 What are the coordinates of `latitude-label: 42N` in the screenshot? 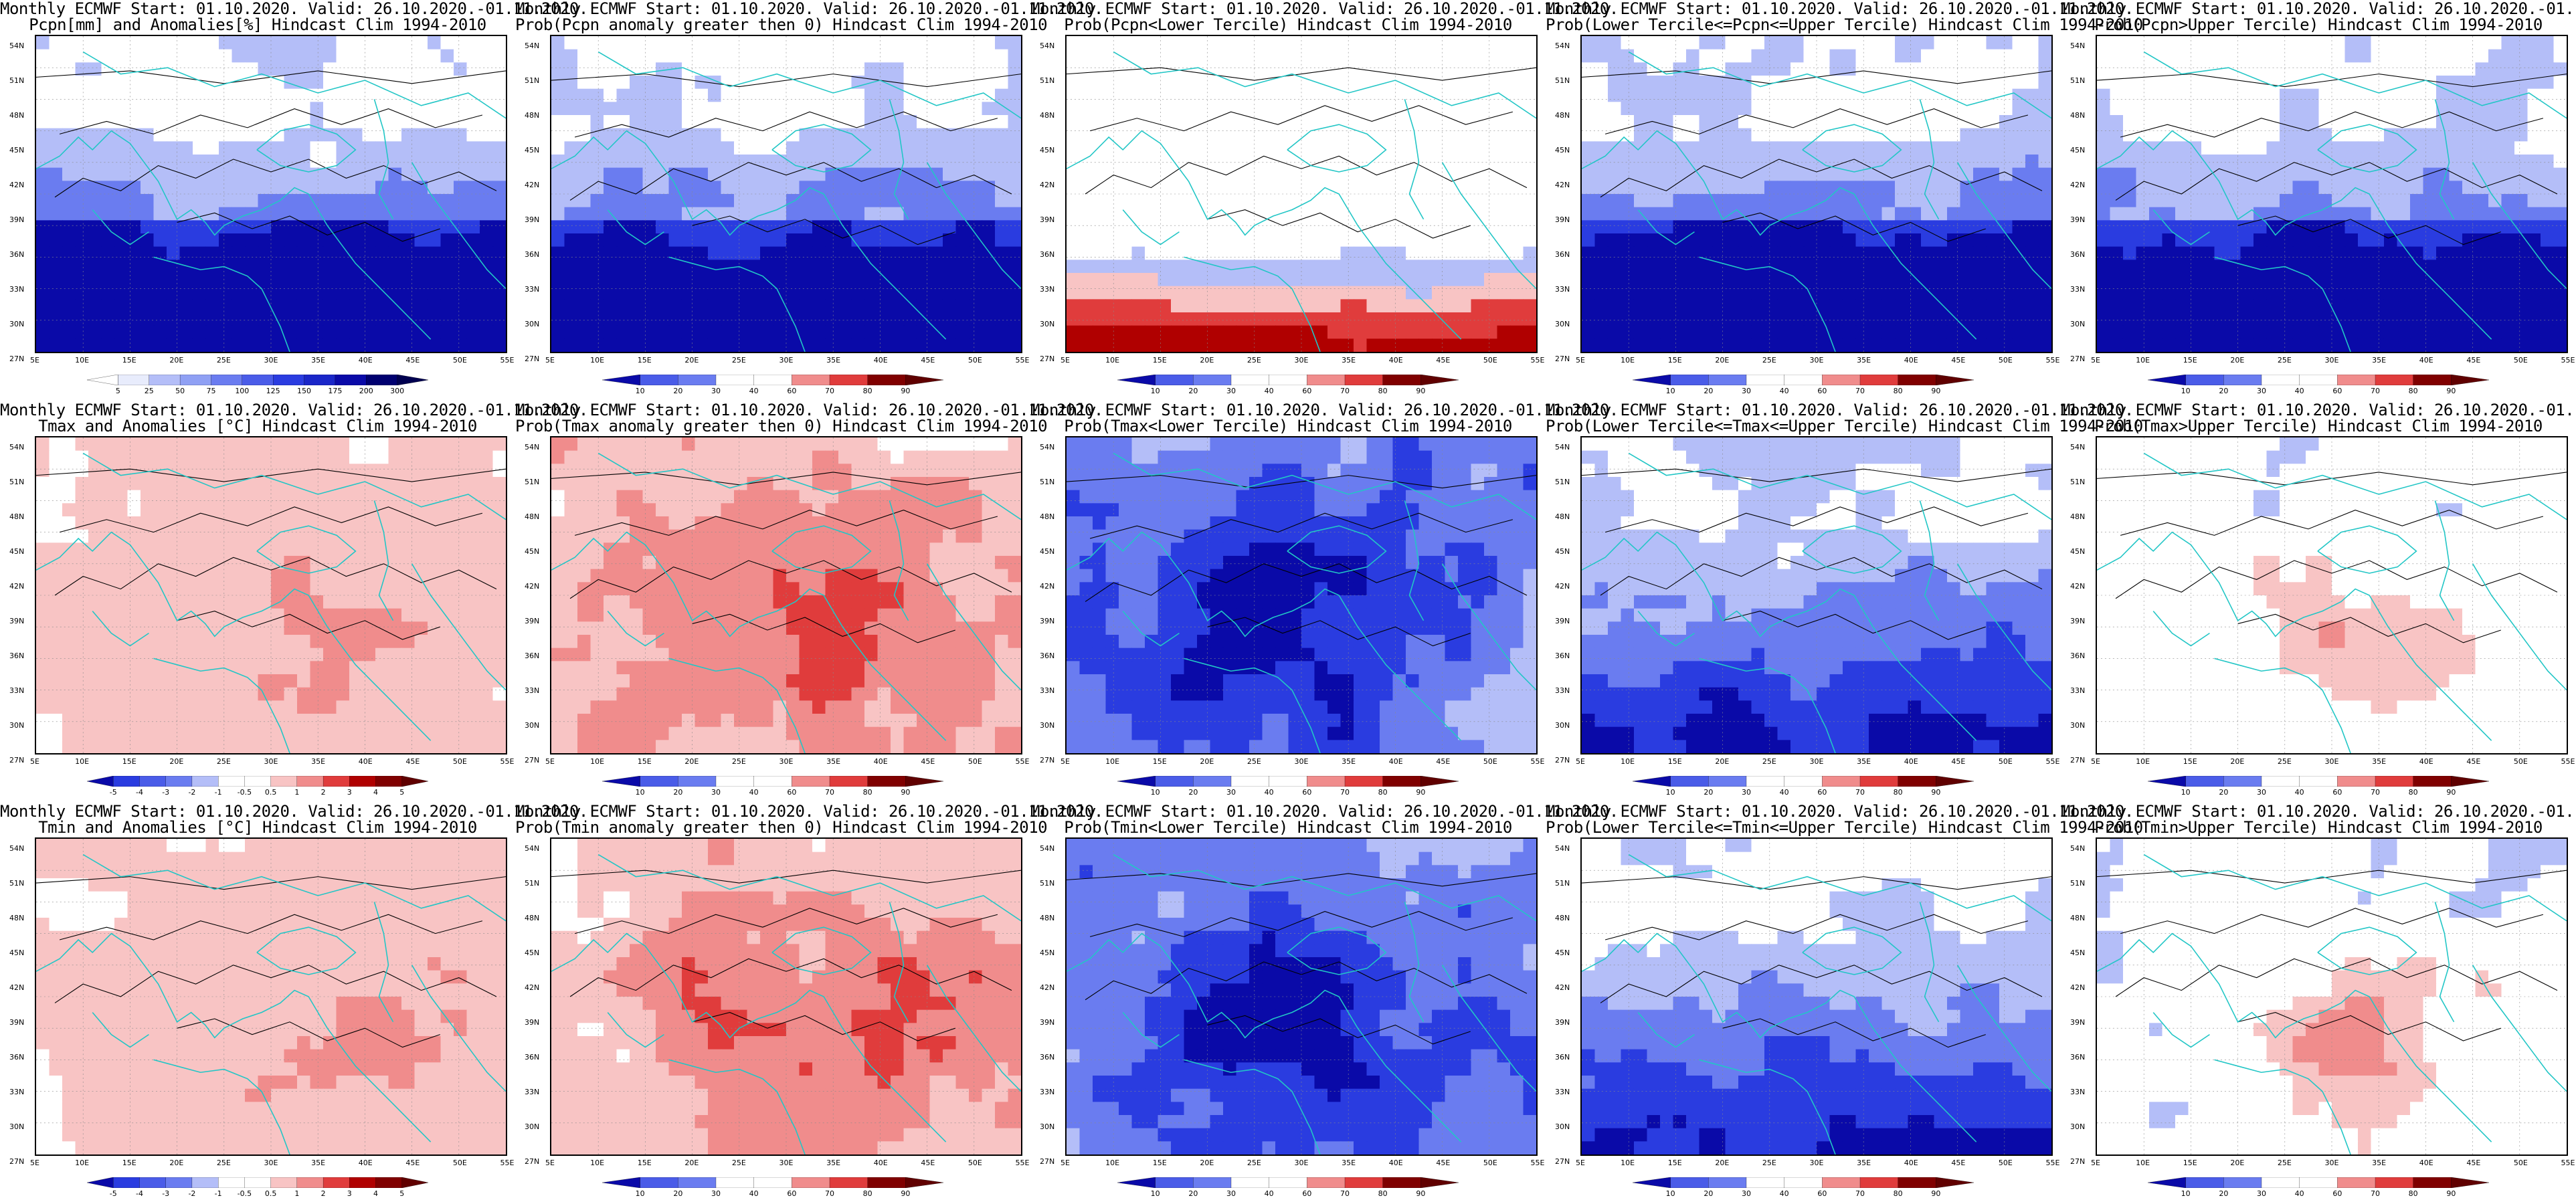 It's located at (2078, 185).